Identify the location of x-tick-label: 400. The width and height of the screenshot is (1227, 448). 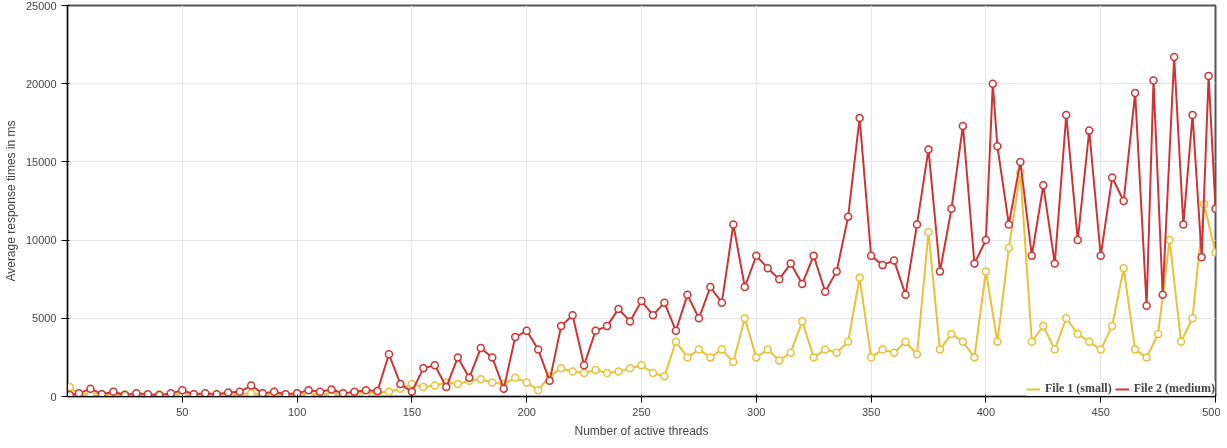
(986, 411).